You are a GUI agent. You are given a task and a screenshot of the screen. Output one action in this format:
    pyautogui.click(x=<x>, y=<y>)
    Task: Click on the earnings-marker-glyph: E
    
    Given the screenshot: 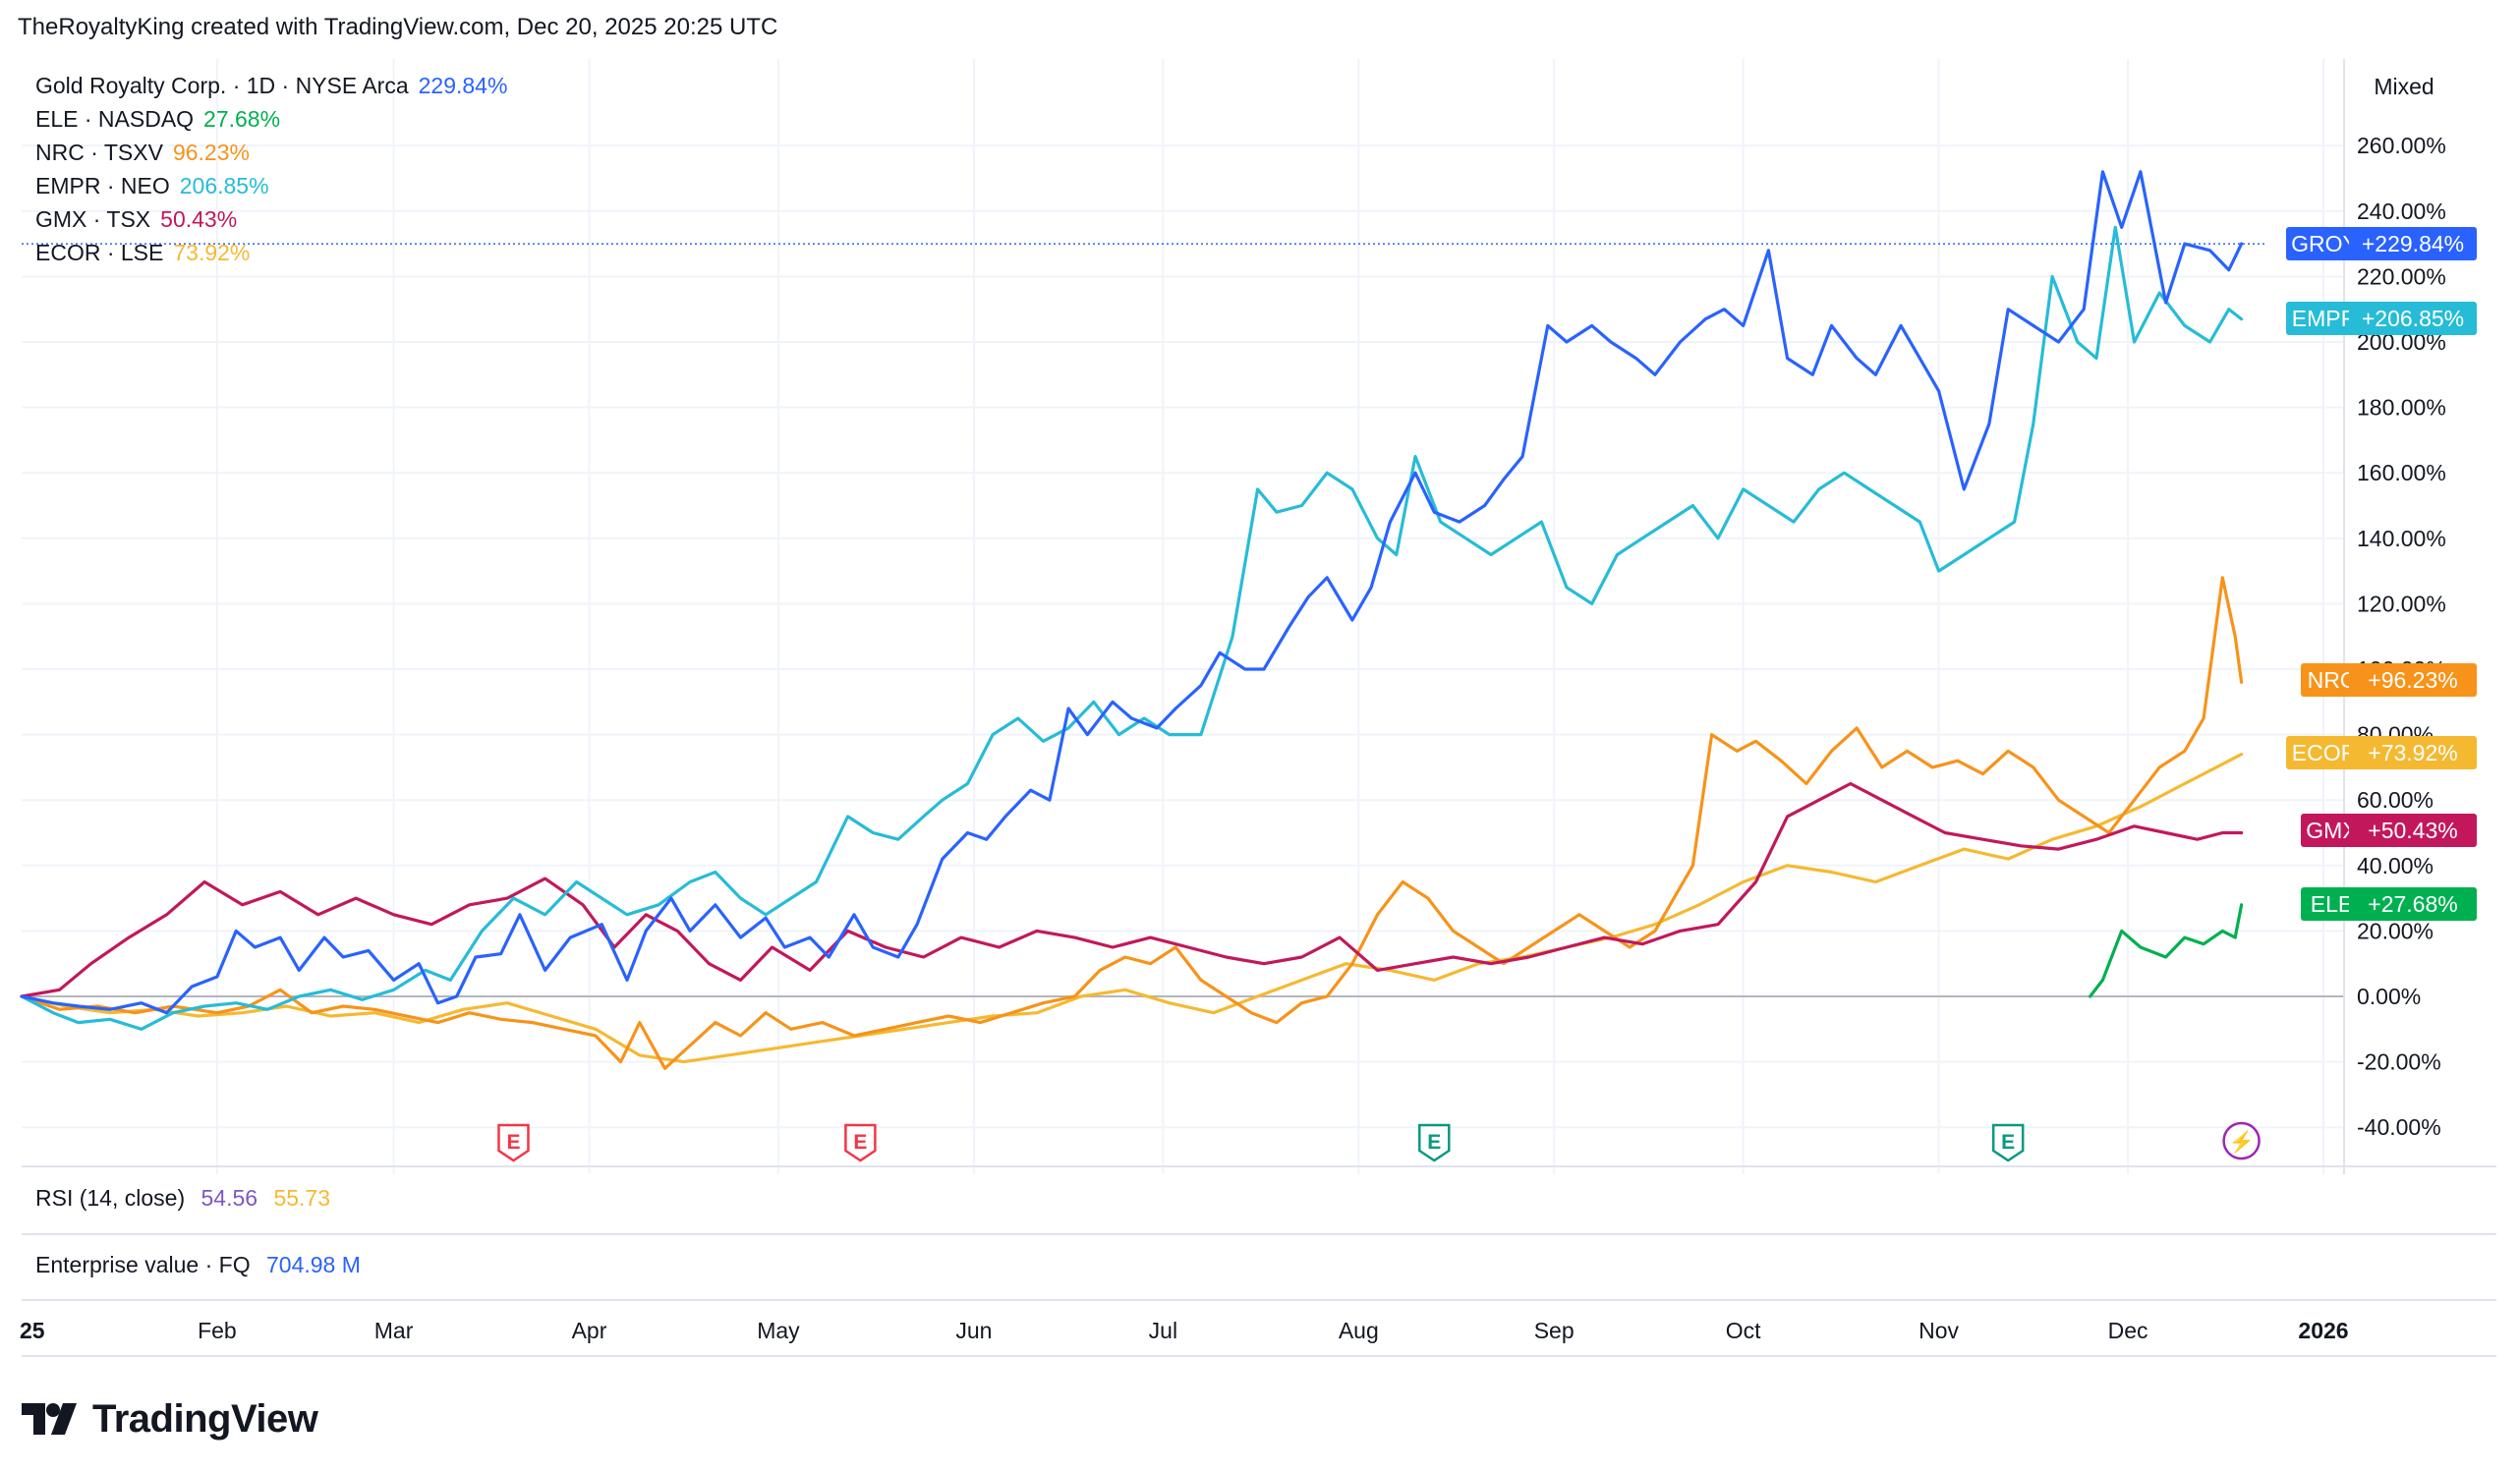 What is the action you would take?
    pyautogui.click(x=513, y=1143)
    